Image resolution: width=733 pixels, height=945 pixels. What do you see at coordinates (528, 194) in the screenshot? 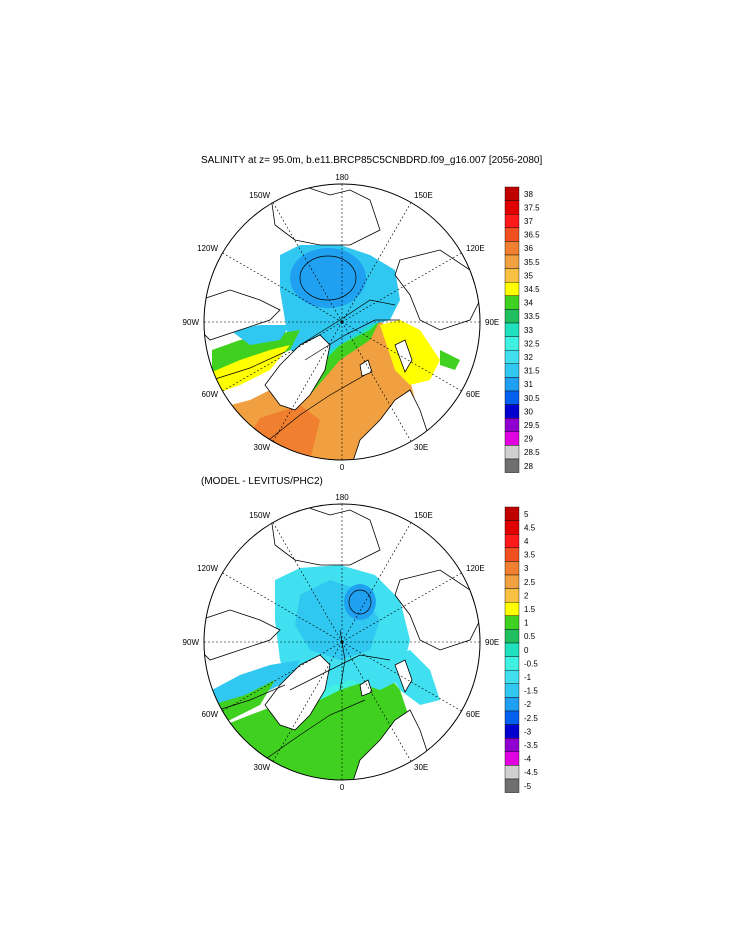
I see `panel1-colorbar-label: 38` at bounding box center [528, 194].